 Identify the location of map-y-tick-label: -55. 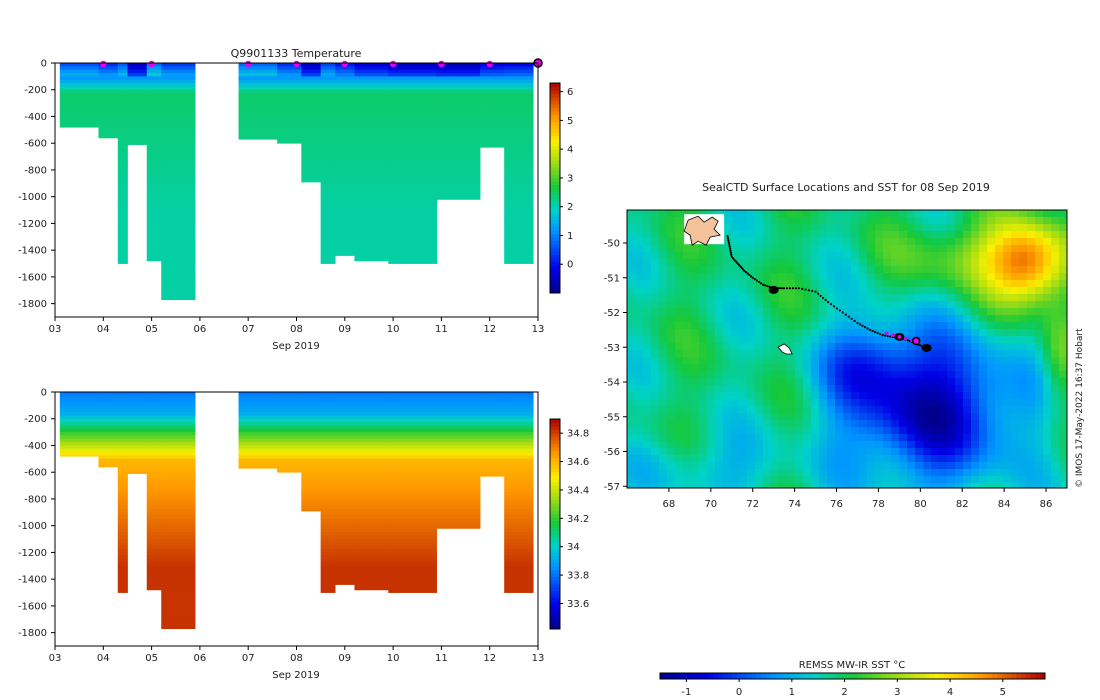
(612, 417).